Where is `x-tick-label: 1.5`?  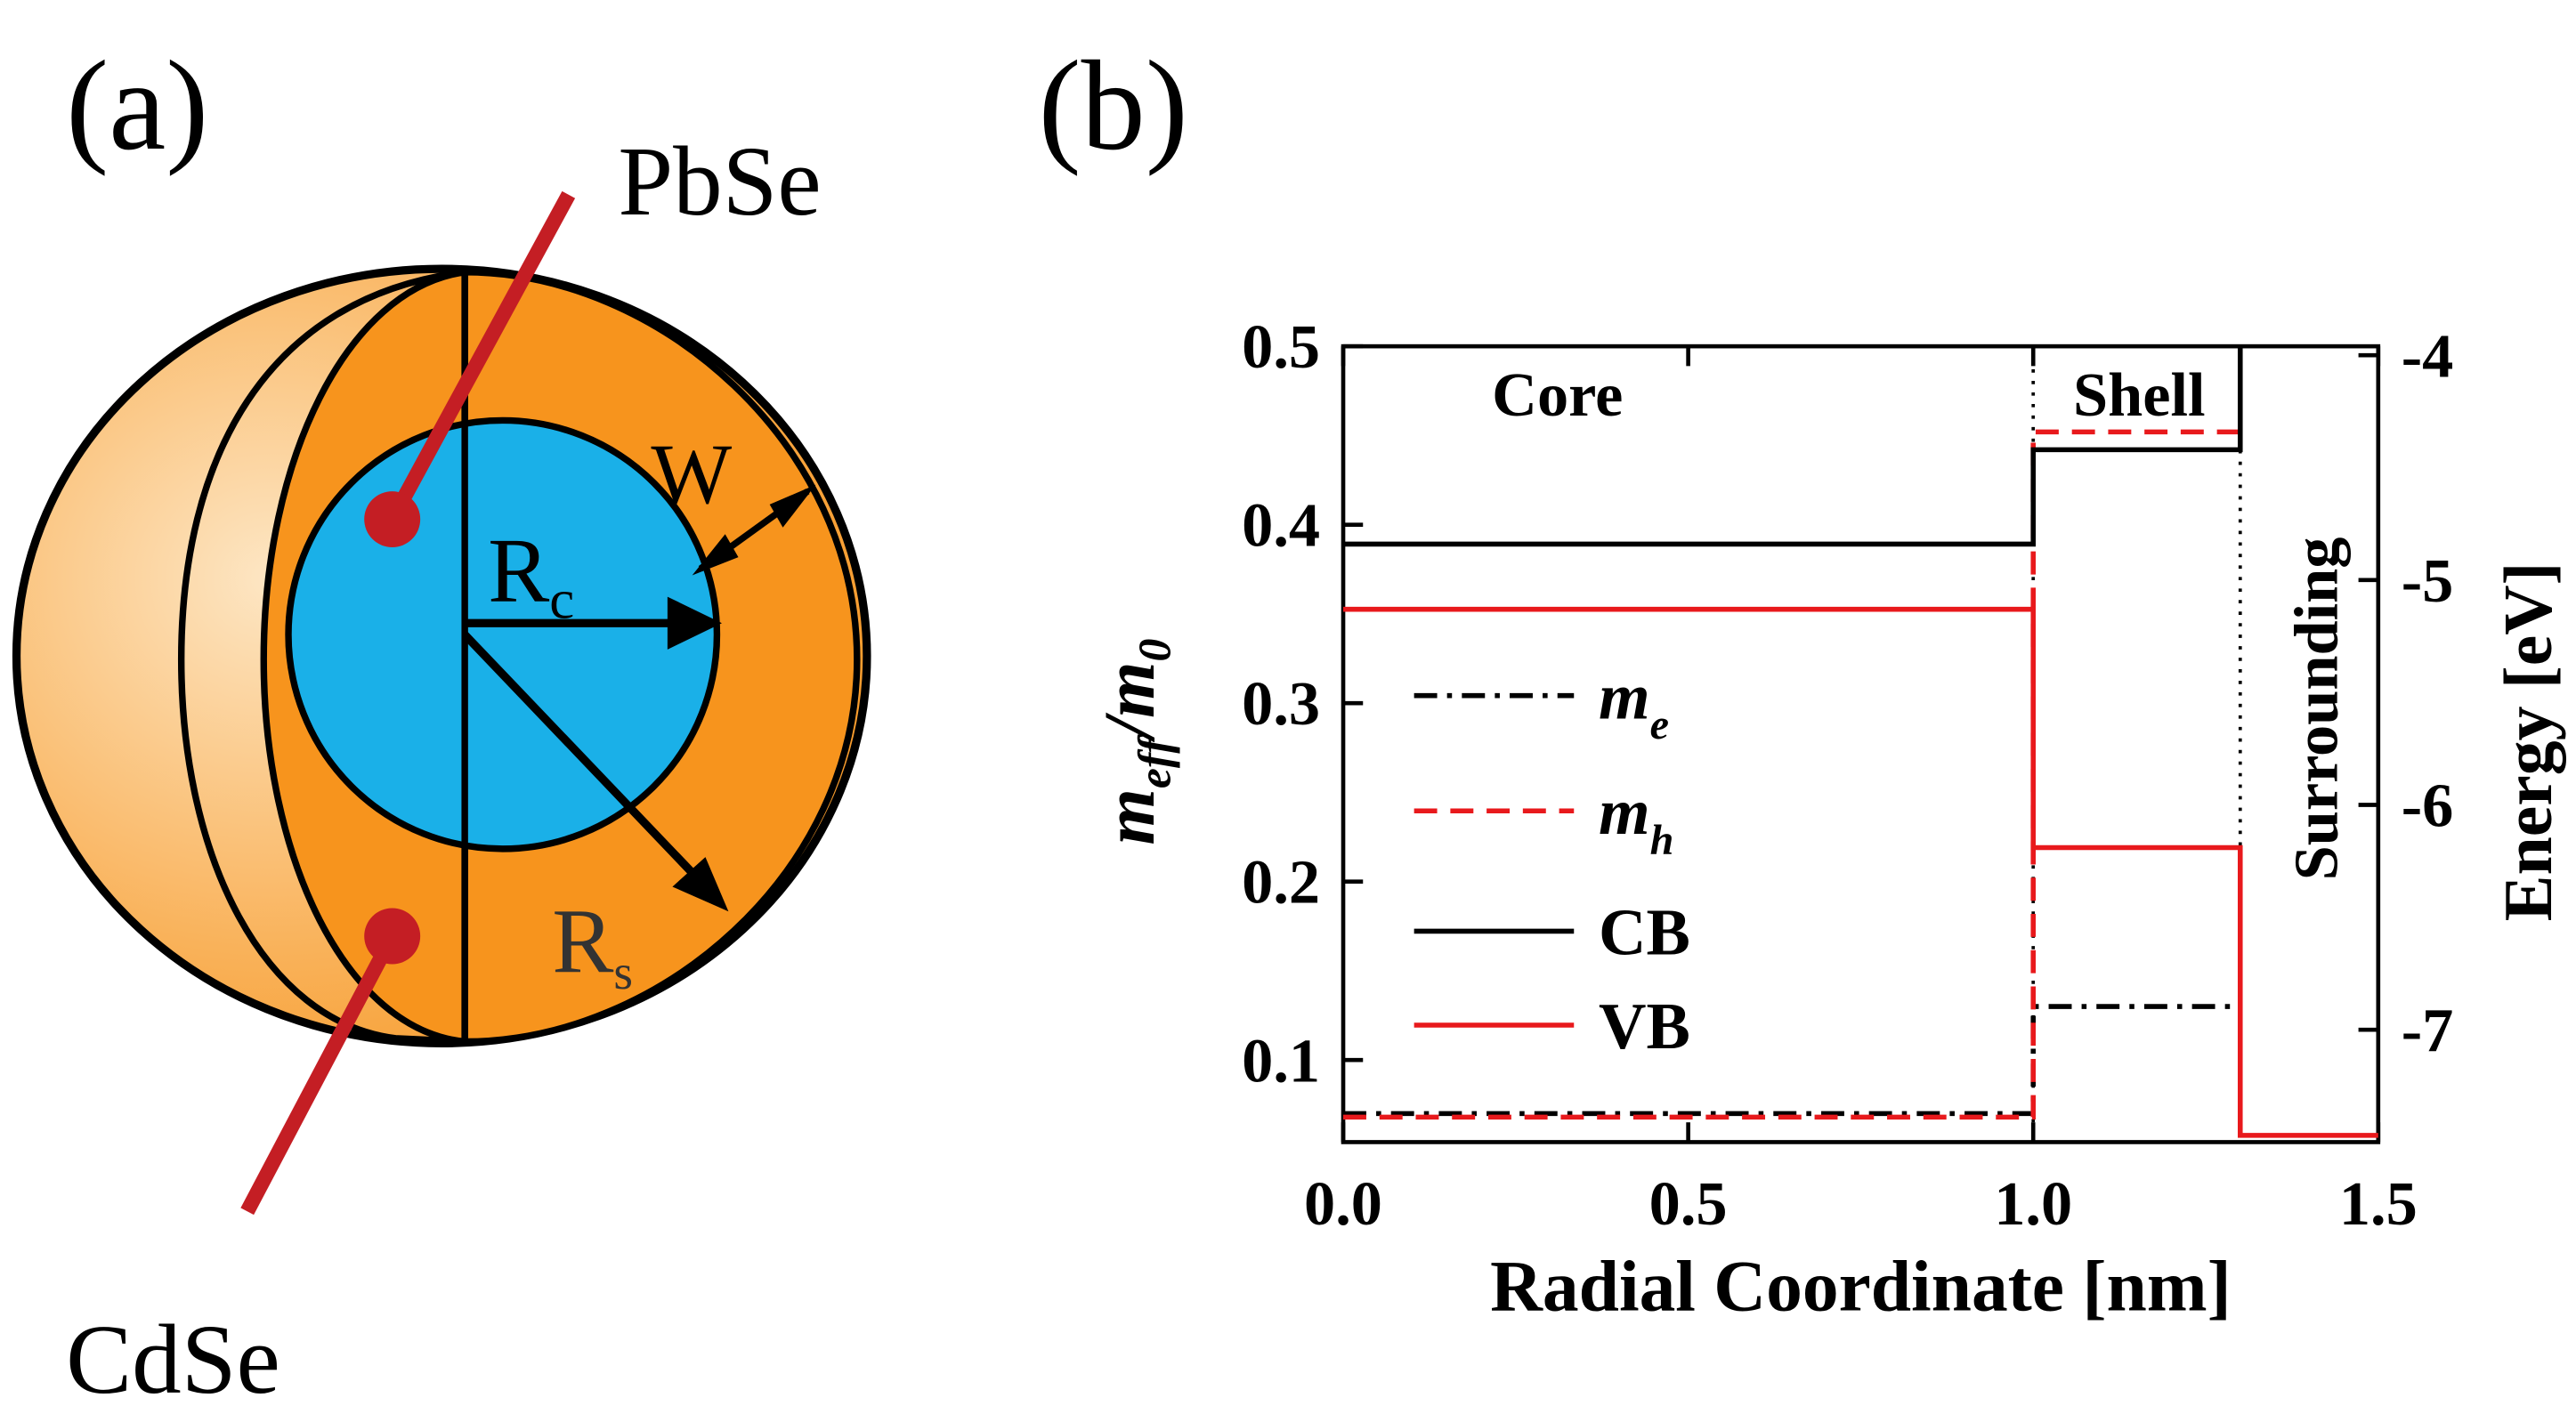
x-tick-label: 1.5 is located at coordinates (2379, 1204).